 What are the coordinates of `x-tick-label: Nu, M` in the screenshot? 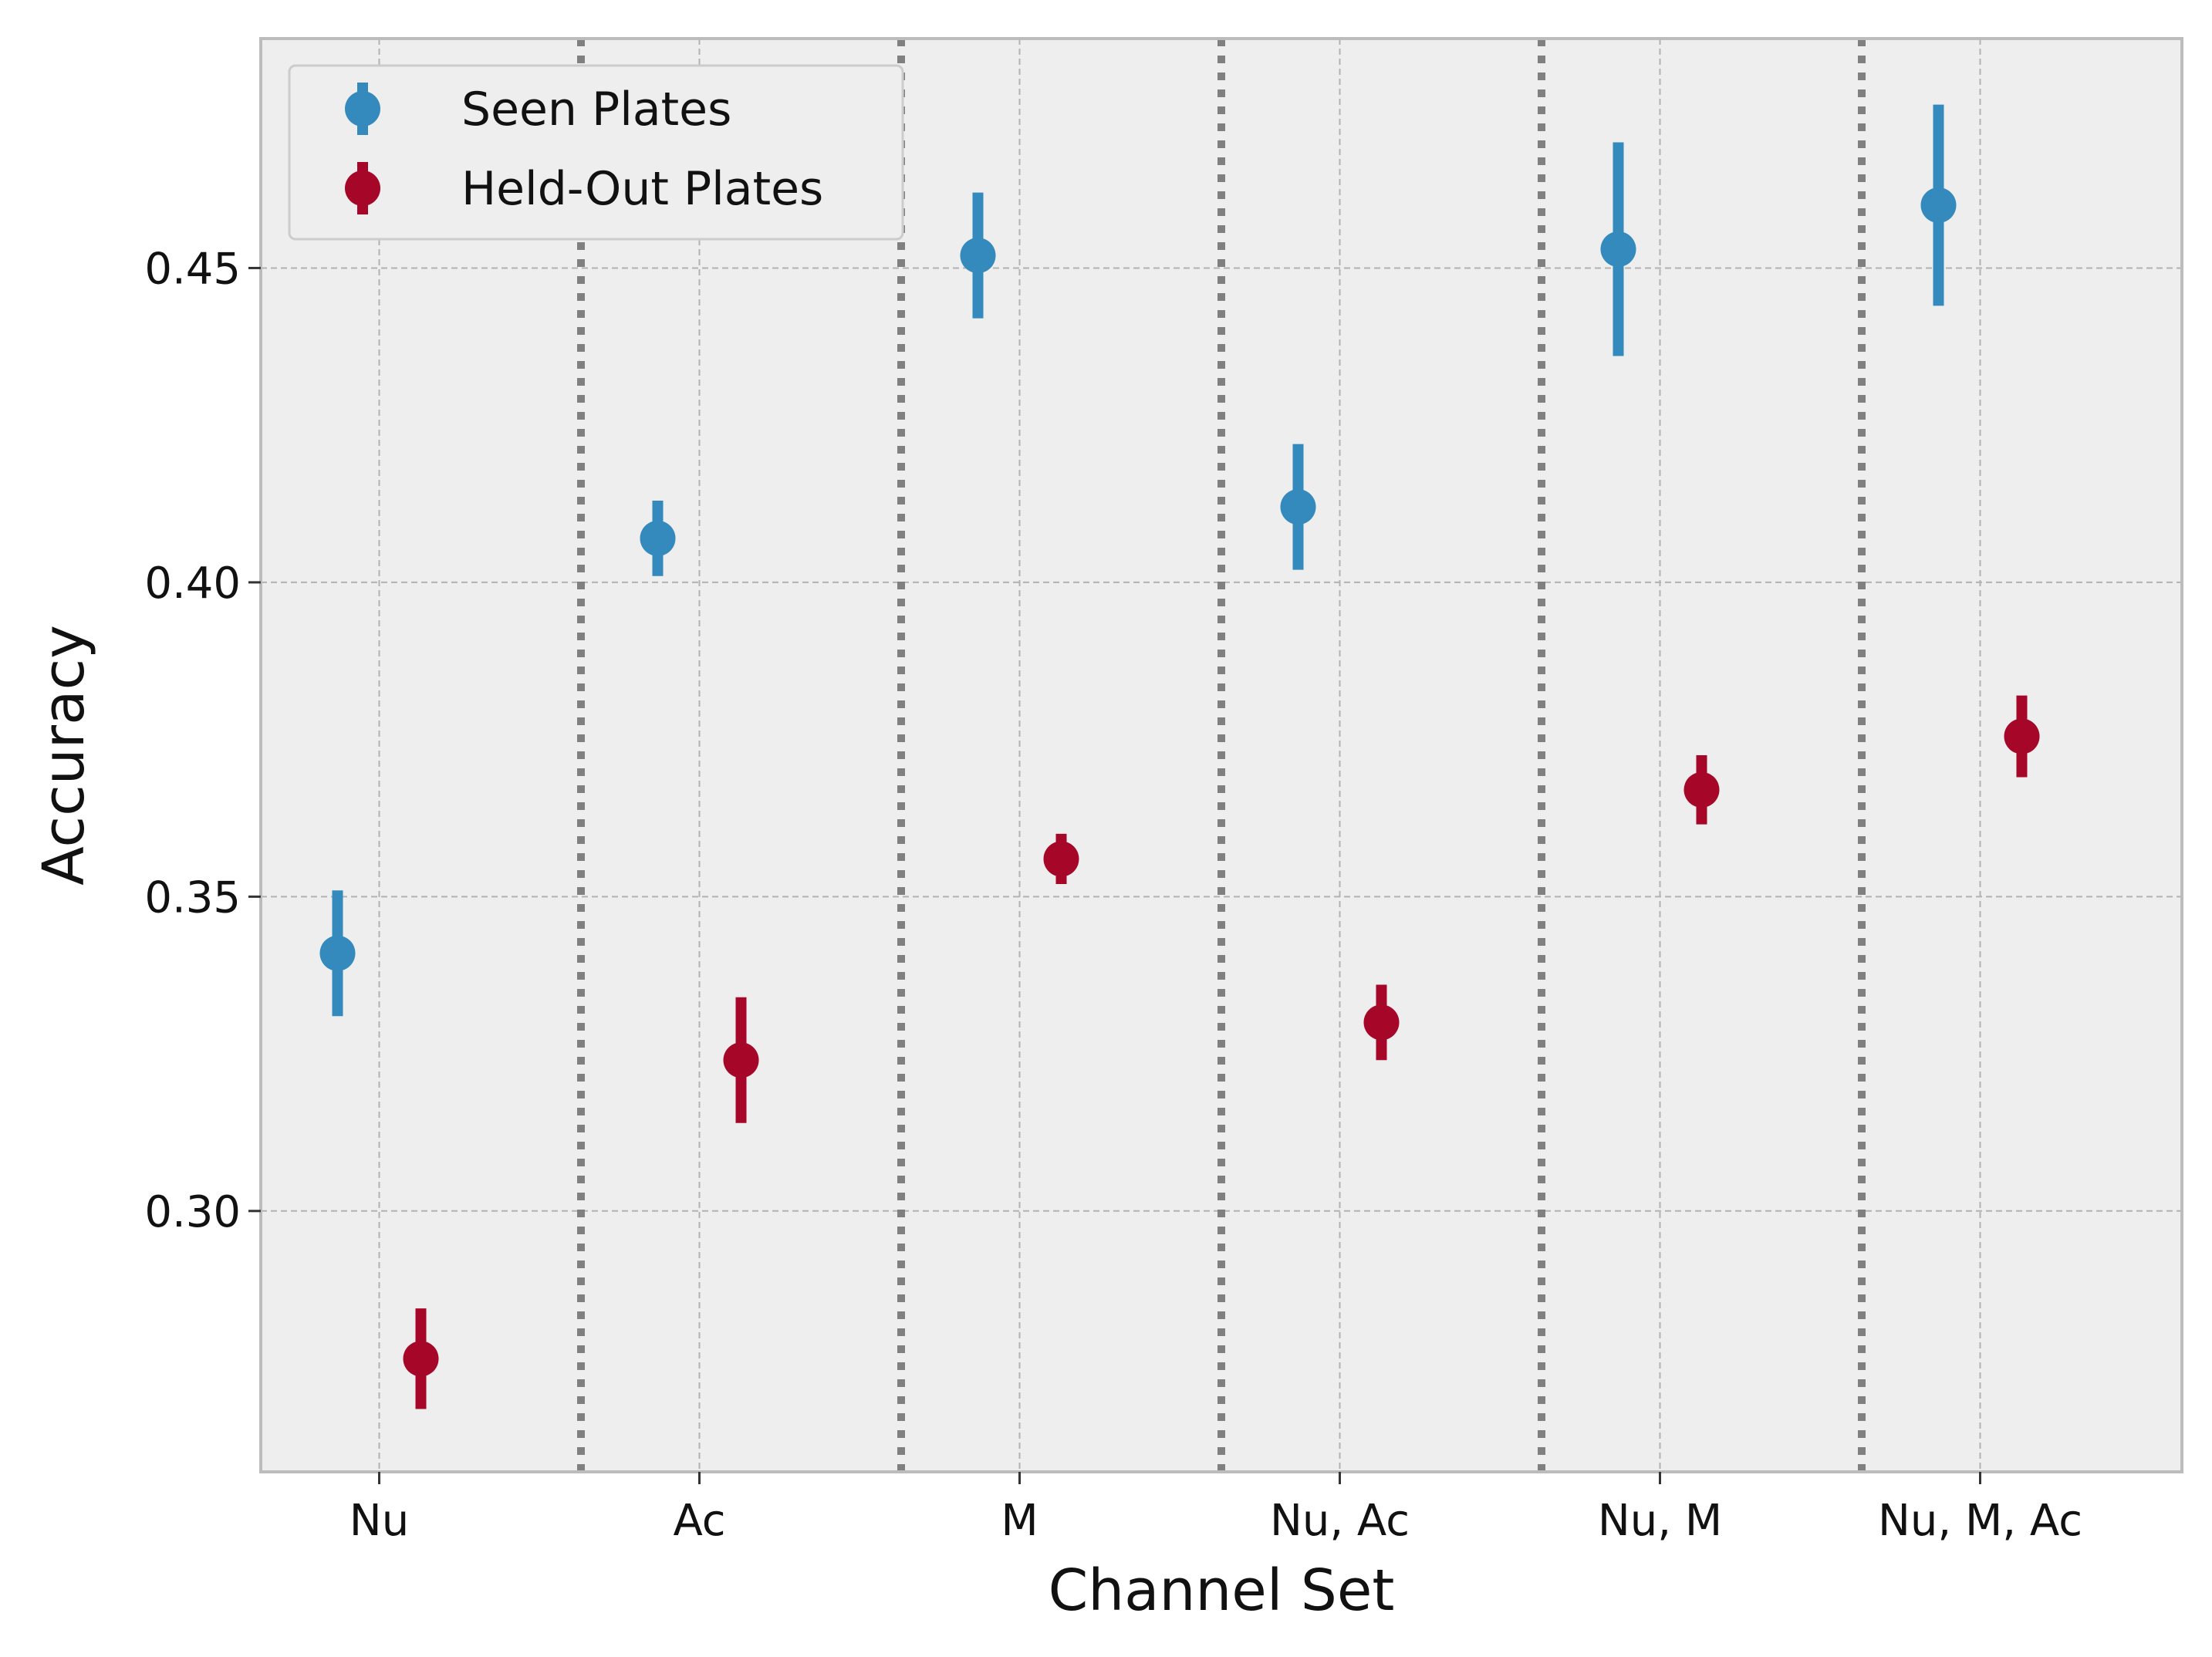 It's located at (1660, 1521).